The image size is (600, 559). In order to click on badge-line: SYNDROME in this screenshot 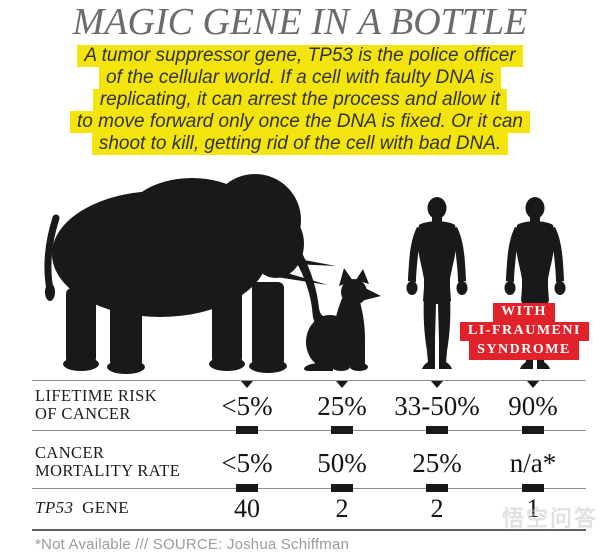, I will do `click(524, 350)`.